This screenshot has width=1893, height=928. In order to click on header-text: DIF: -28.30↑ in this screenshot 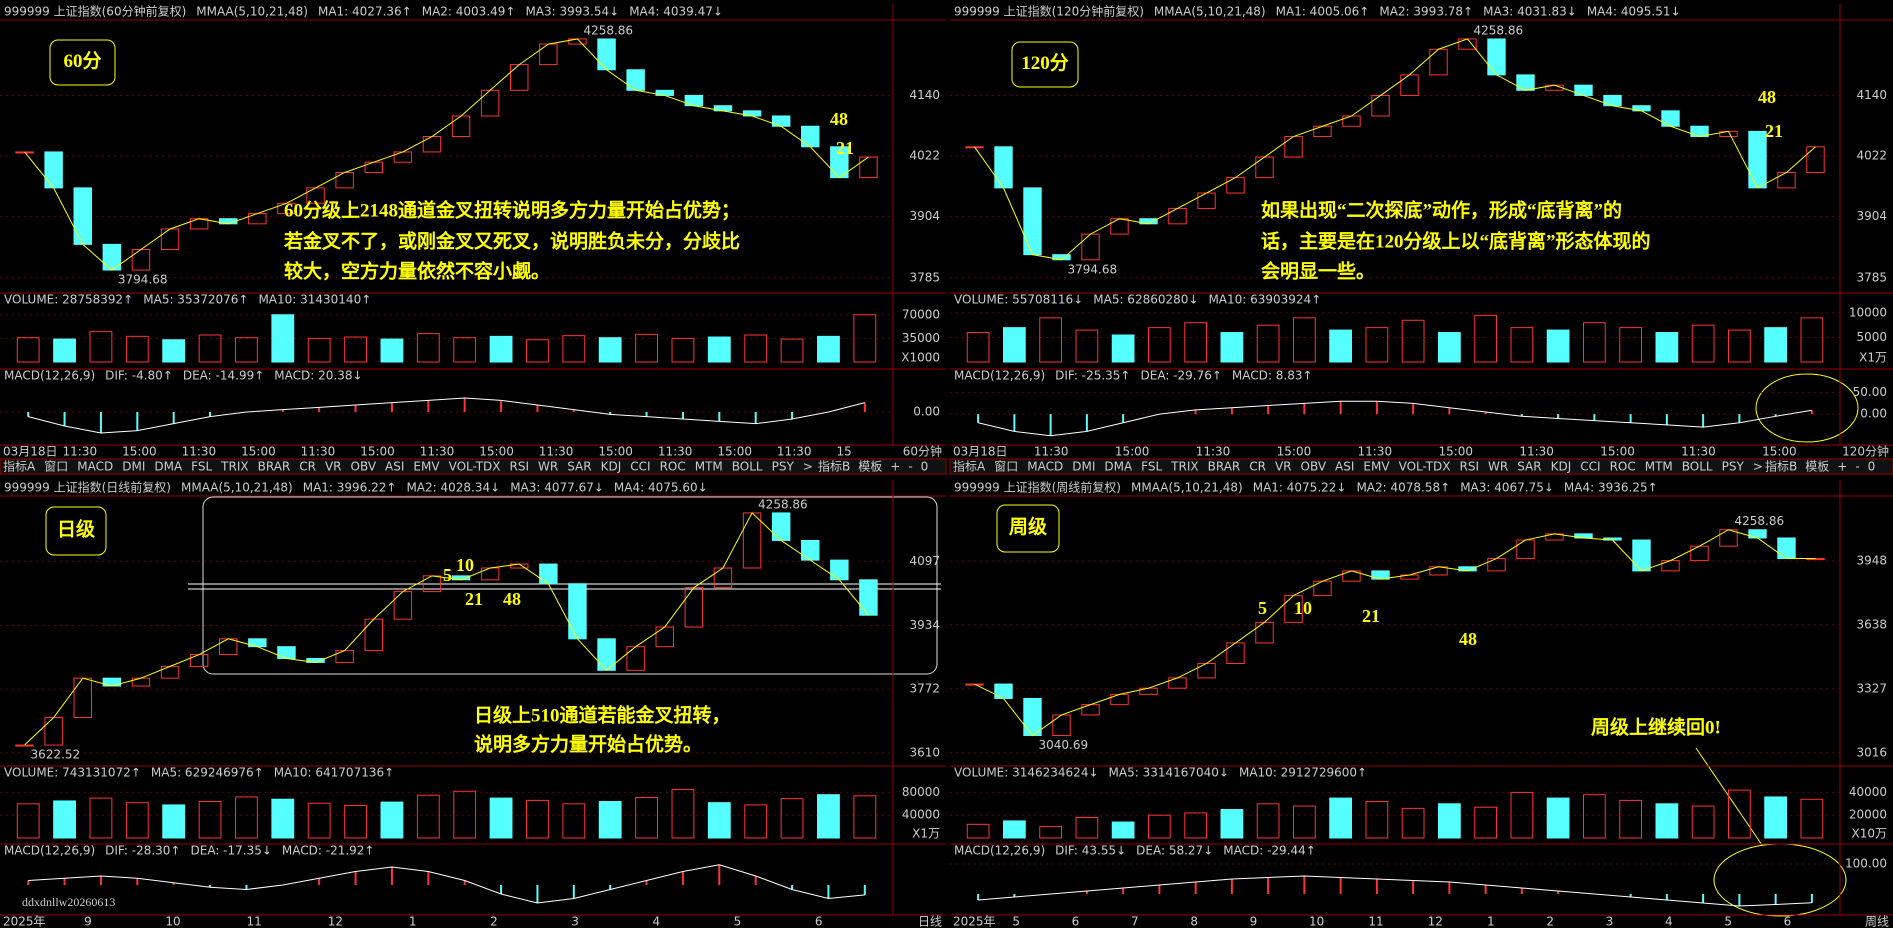, I will do `click(142, 851)`.